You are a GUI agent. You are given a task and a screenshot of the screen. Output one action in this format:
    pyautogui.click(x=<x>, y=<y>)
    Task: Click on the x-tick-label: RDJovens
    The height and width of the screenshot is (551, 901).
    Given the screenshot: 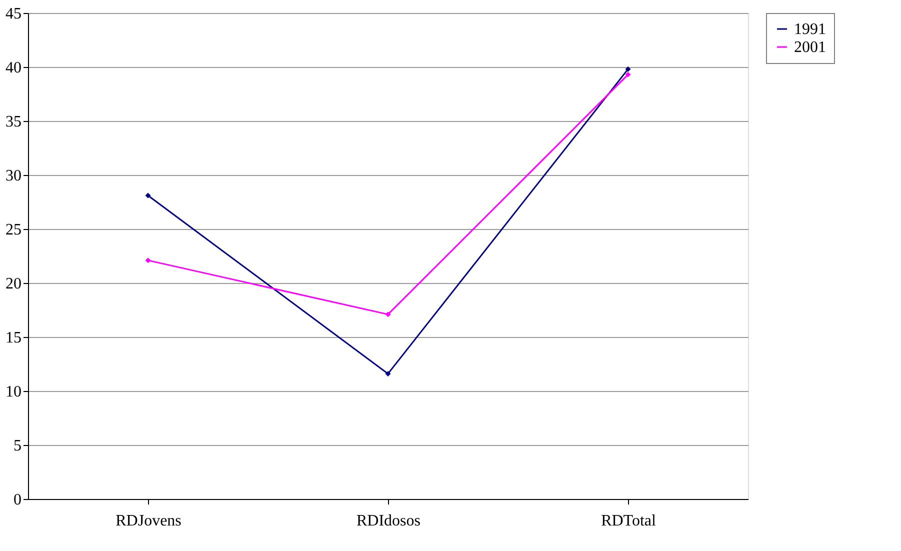 What is the action you would take?
    pyautogui.click(x=149, y=521)
    